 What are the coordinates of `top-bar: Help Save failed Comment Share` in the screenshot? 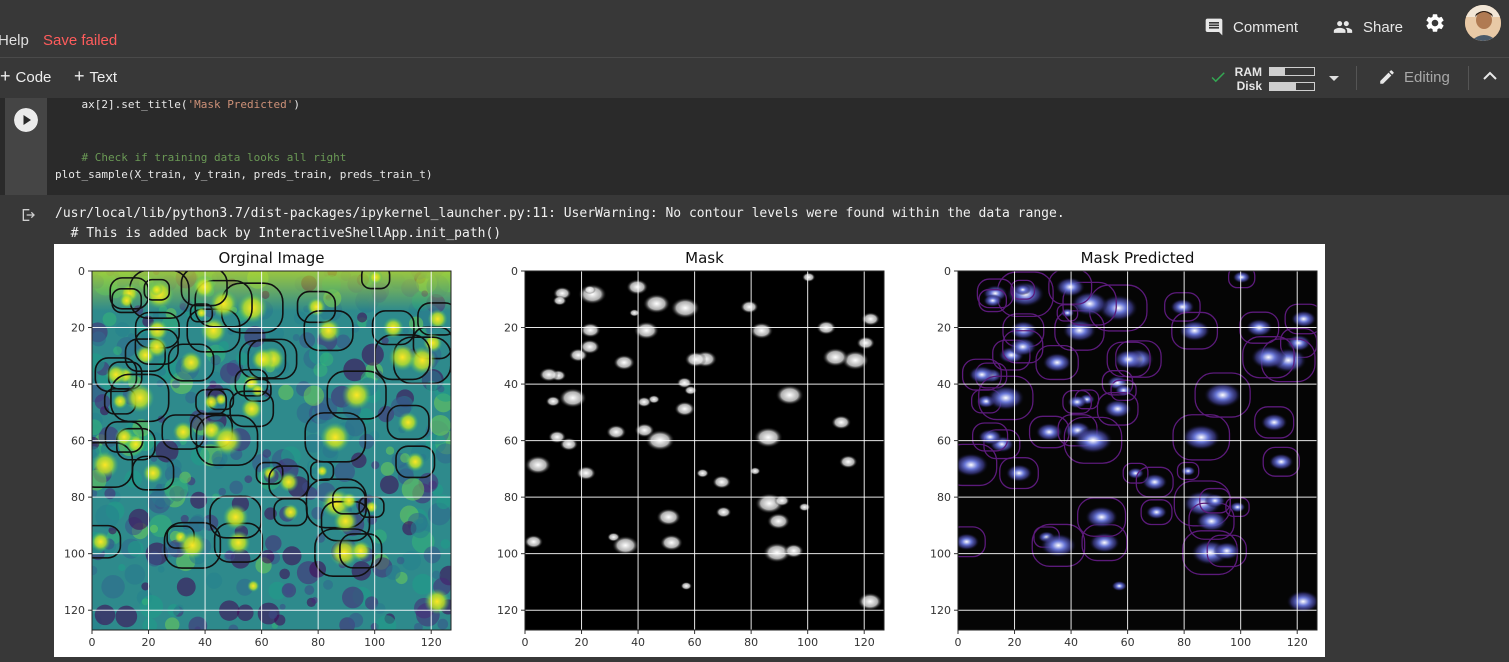 It's located at (754, 28).